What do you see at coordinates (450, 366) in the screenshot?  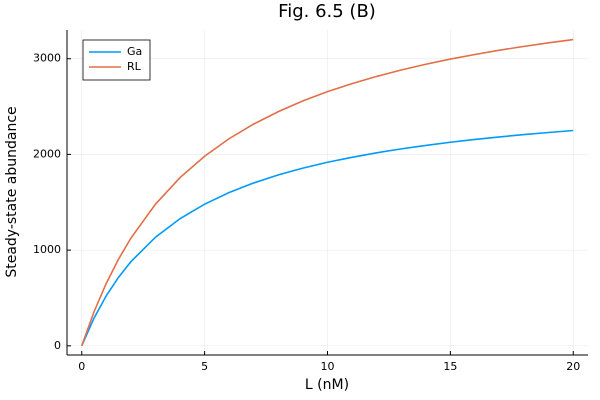 I see `x-tick-label: 15` at bounding box center [450, 366].